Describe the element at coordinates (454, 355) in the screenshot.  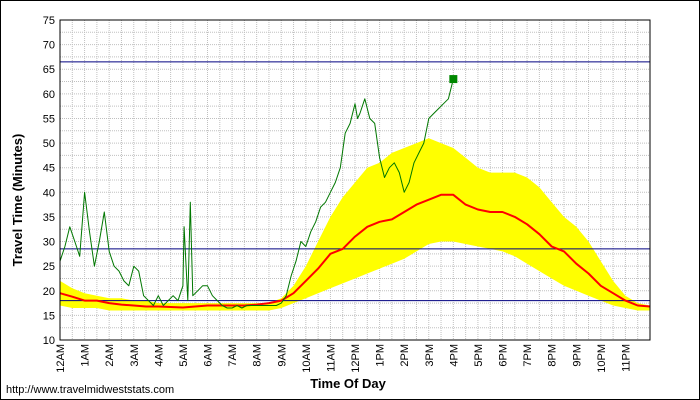
I see `x-tick-label: 4PM` at that location.